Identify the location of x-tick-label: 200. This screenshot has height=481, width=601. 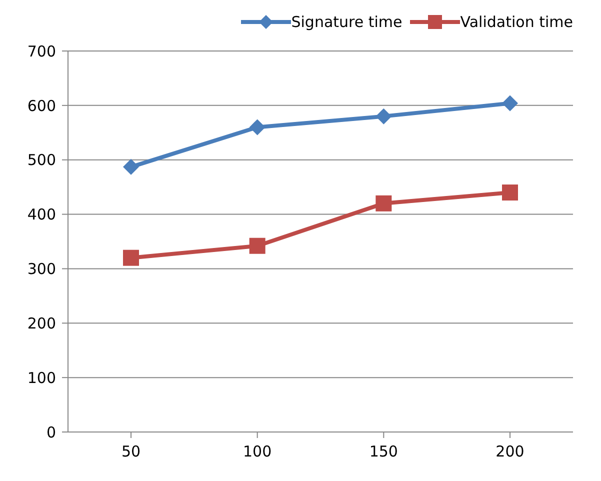
(510, 451).